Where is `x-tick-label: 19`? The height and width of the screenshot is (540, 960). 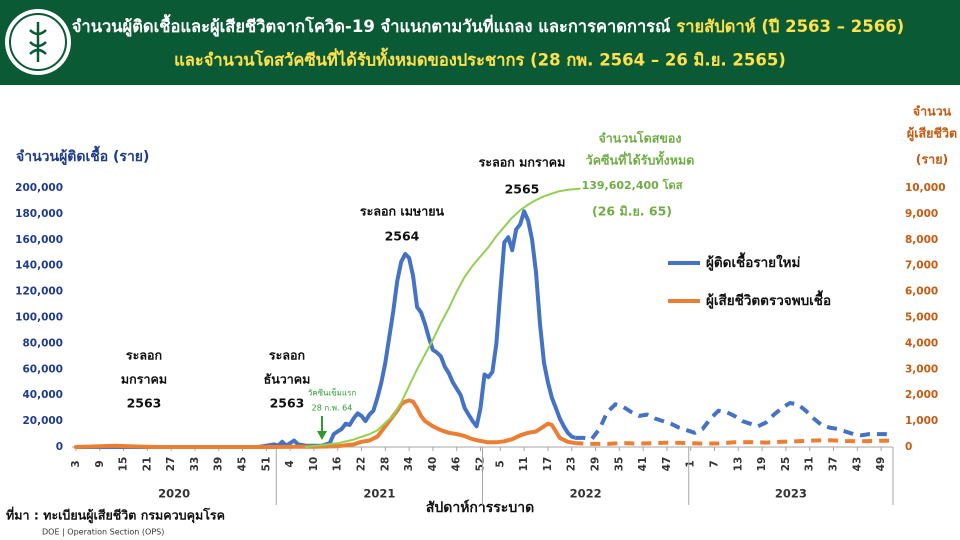 x-tick-label: 19 is located at coordinates (762, 464).